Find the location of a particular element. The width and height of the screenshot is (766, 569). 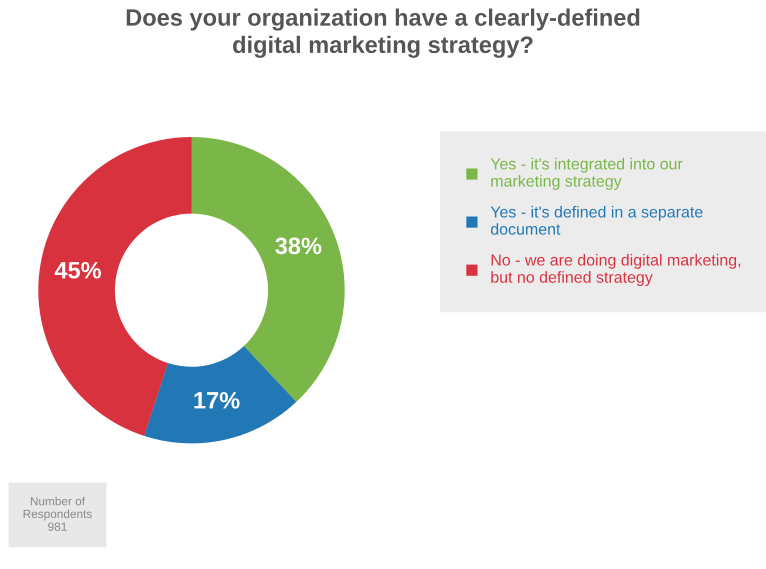

legend-label: Yes - it's integrated into our marketing strategy is located at coordinates (586, 174).